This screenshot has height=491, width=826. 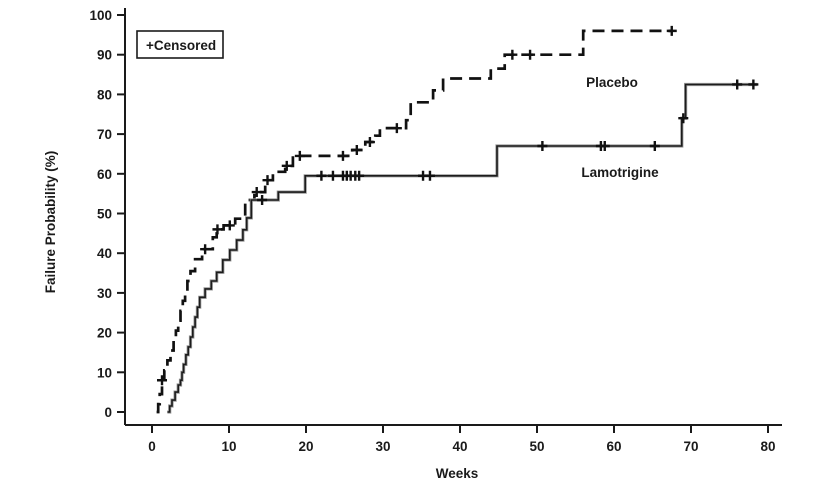 I want to click on x-axis-title: Weeks, so click(x=457, y=473).